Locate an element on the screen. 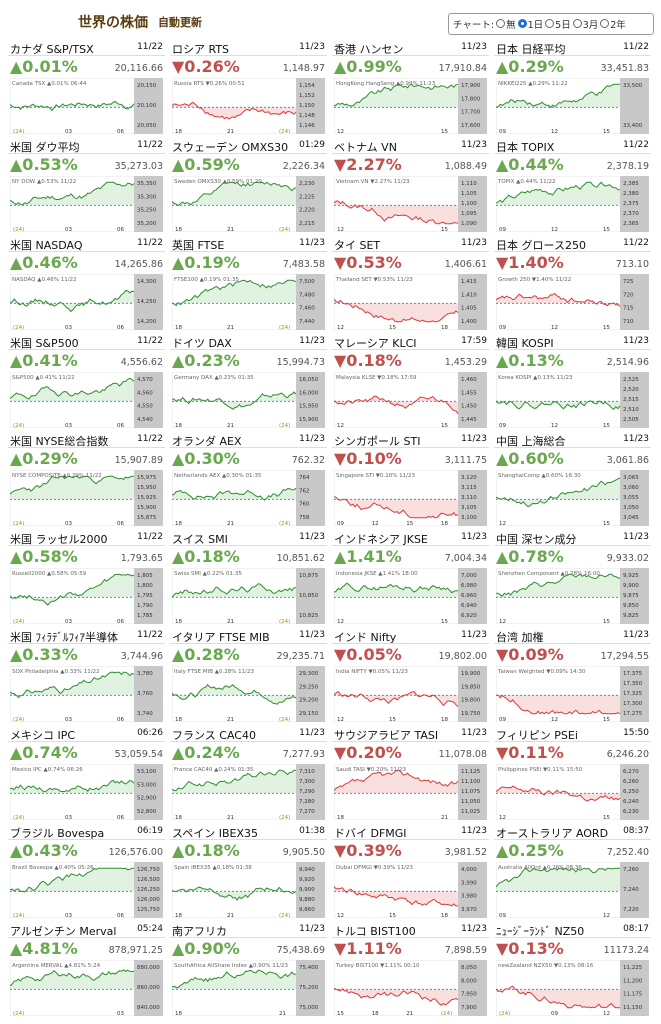 The height and width of the screenshot is (1024, 661). market-change-pct: ▼0.13% is located at coordinates (530, 948).